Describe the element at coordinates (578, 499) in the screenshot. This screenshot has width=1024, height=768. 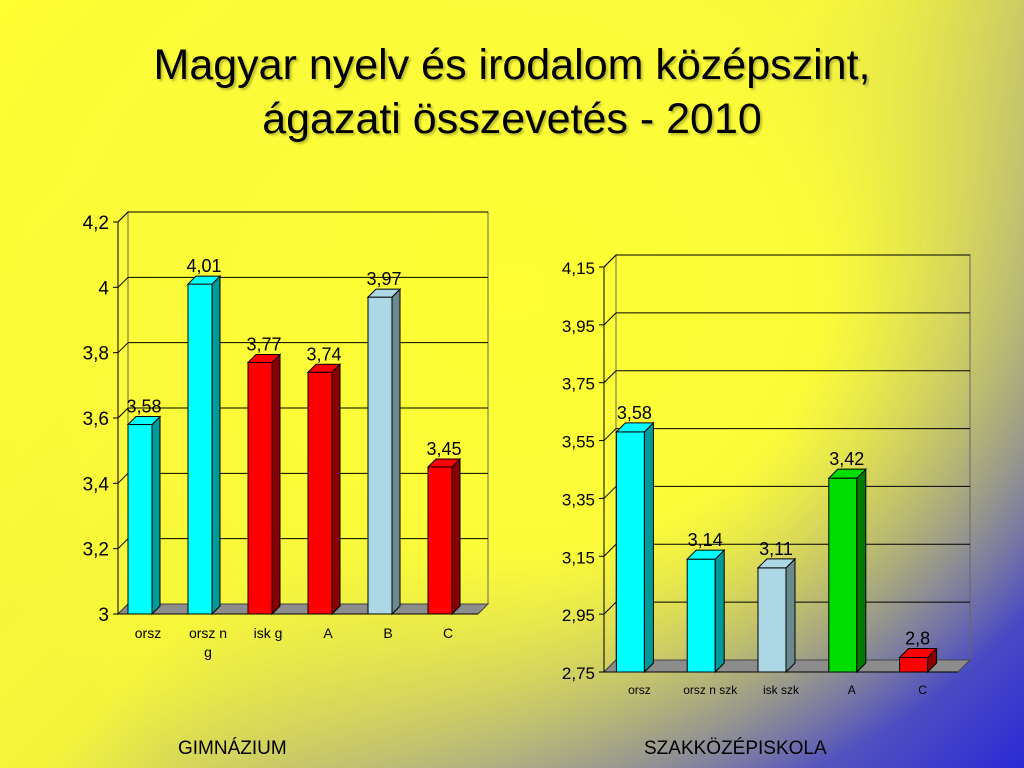
I see `y-tick-label: 3,35` at that location.